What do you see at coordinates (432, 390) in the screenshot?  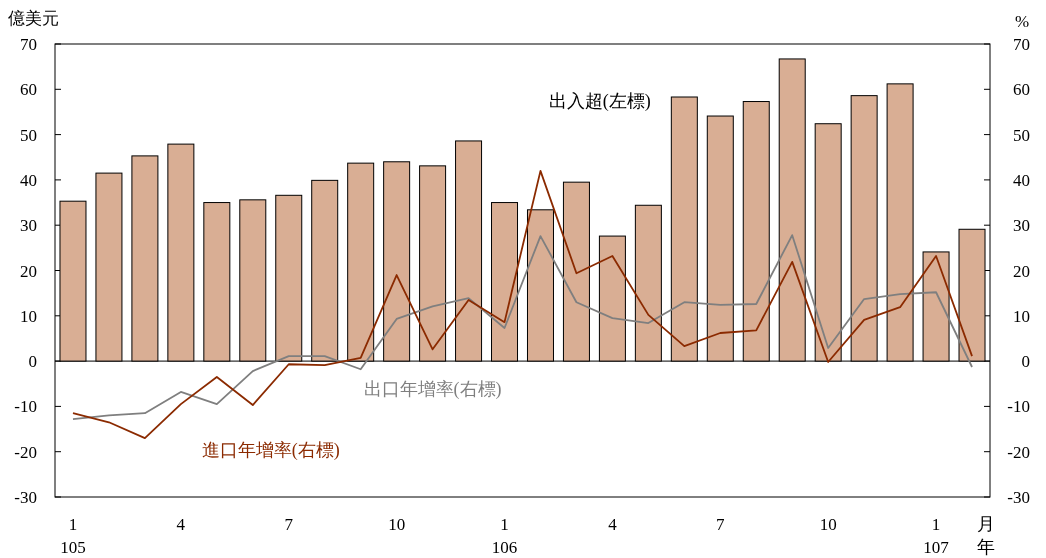 I see `series-label: 出口年增率(右標)` at bounding box center [432, 390].